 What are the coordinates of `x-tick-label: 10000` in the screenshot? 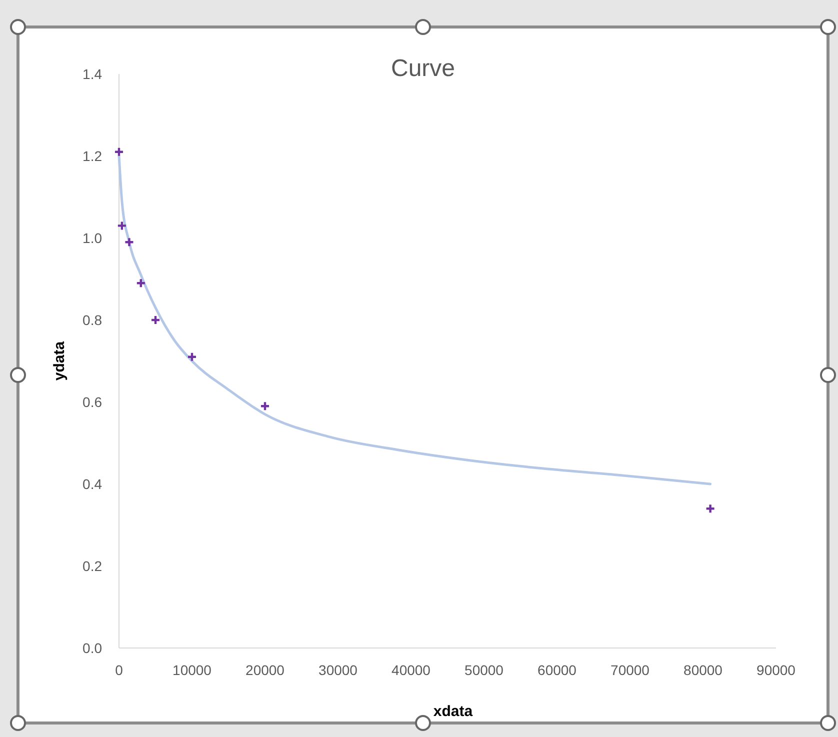 It's located at (192, 670).